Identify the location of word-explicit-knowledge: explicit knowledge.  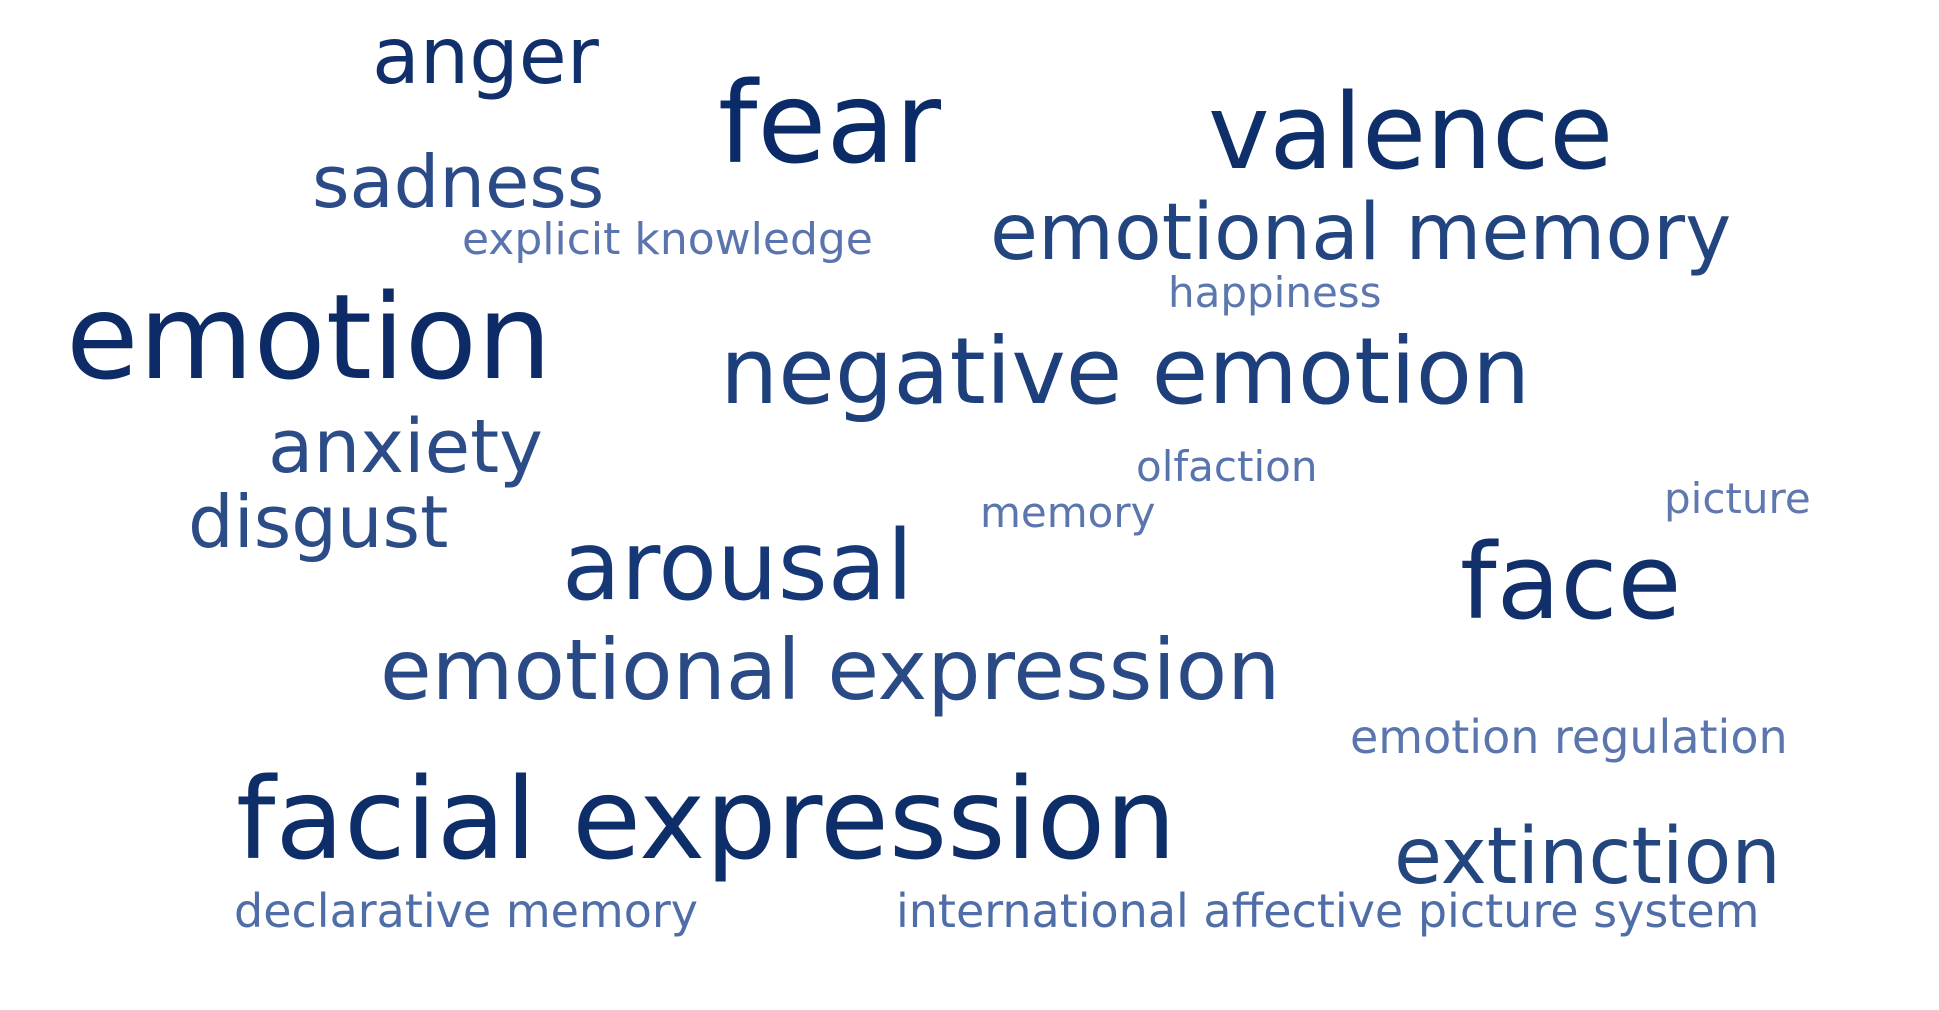
(667, 239).